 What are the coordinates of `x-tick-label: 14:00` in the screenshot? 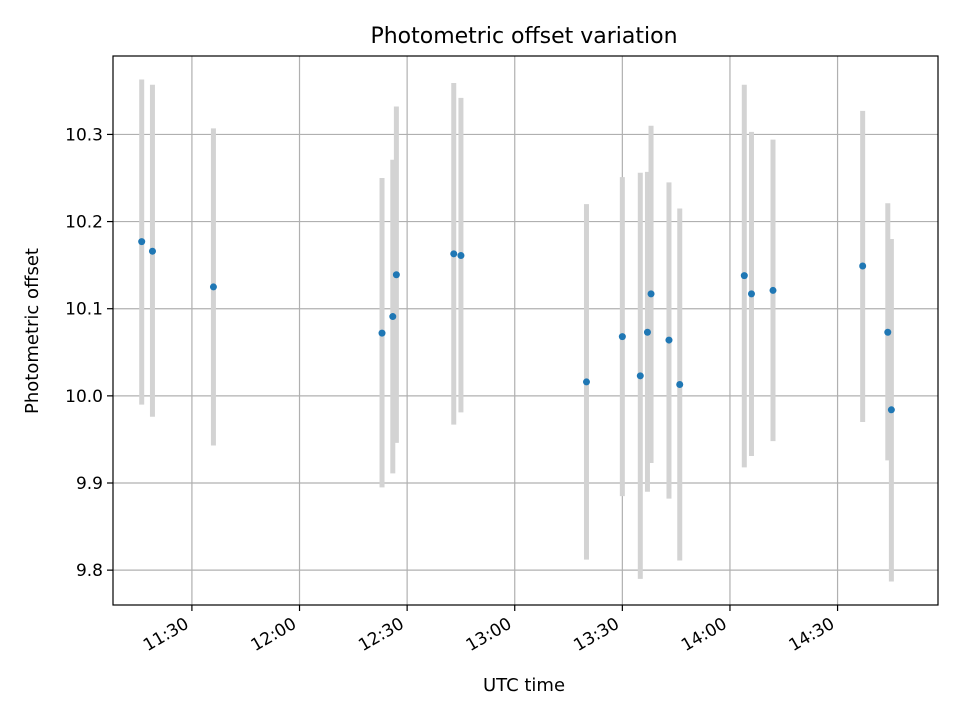 It's located at (704, 635).